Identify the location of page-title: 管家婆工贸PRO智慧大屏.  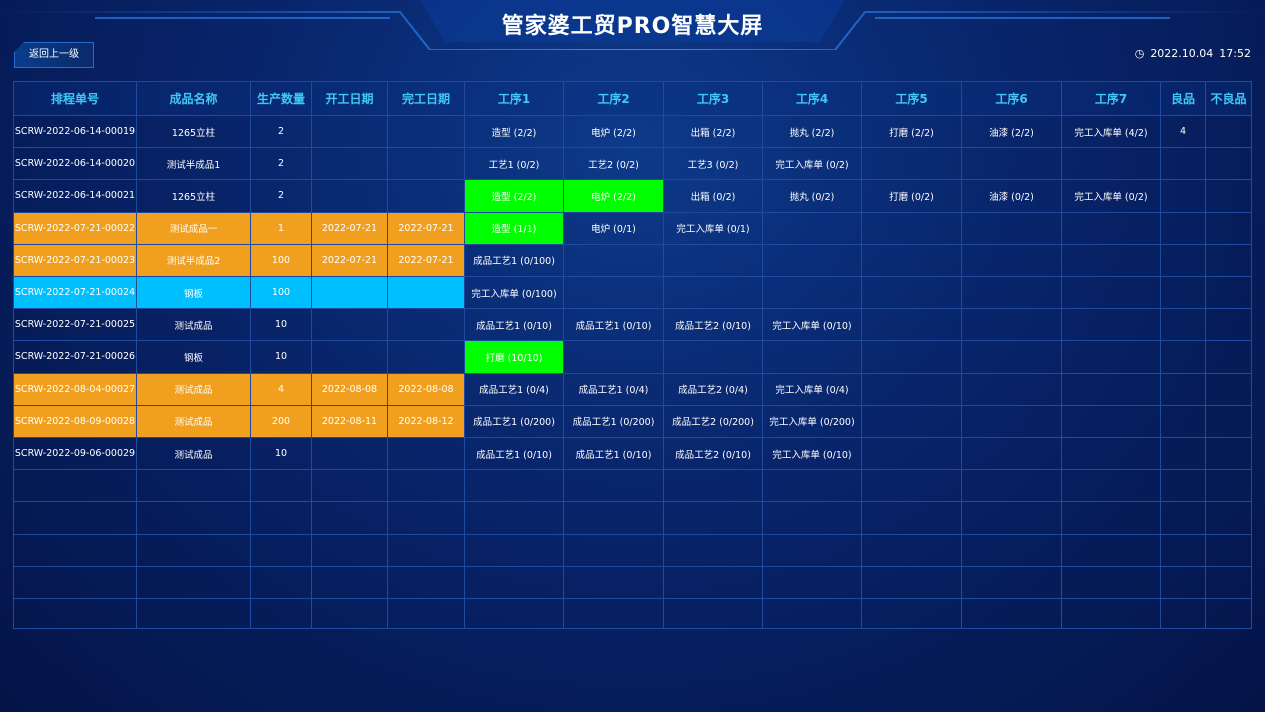
(632, 26).